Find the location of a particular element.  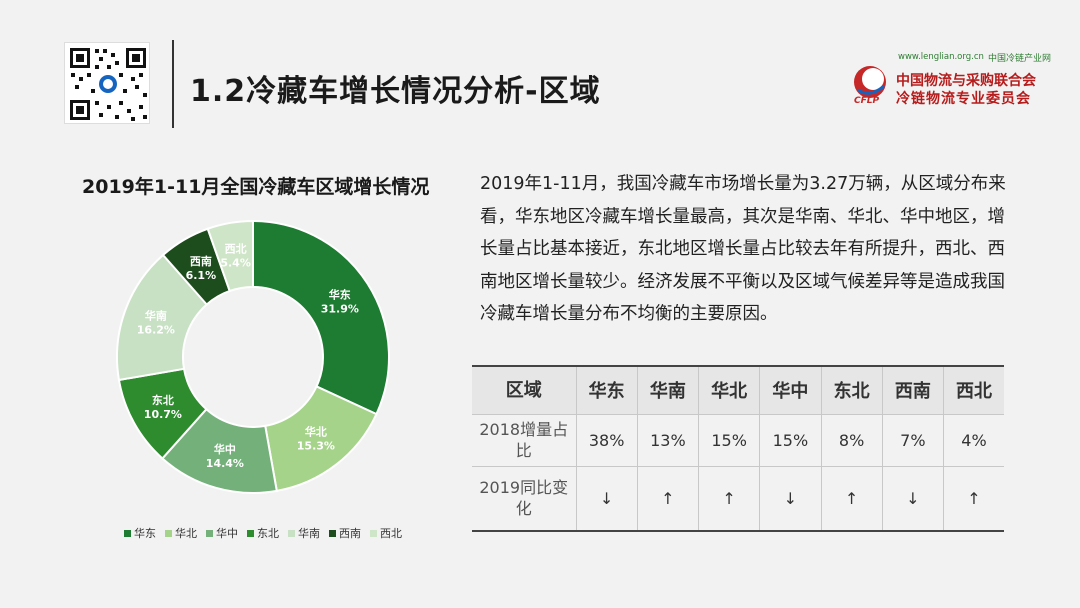

legend-item: 华东 is located at coordinates (140, 533).